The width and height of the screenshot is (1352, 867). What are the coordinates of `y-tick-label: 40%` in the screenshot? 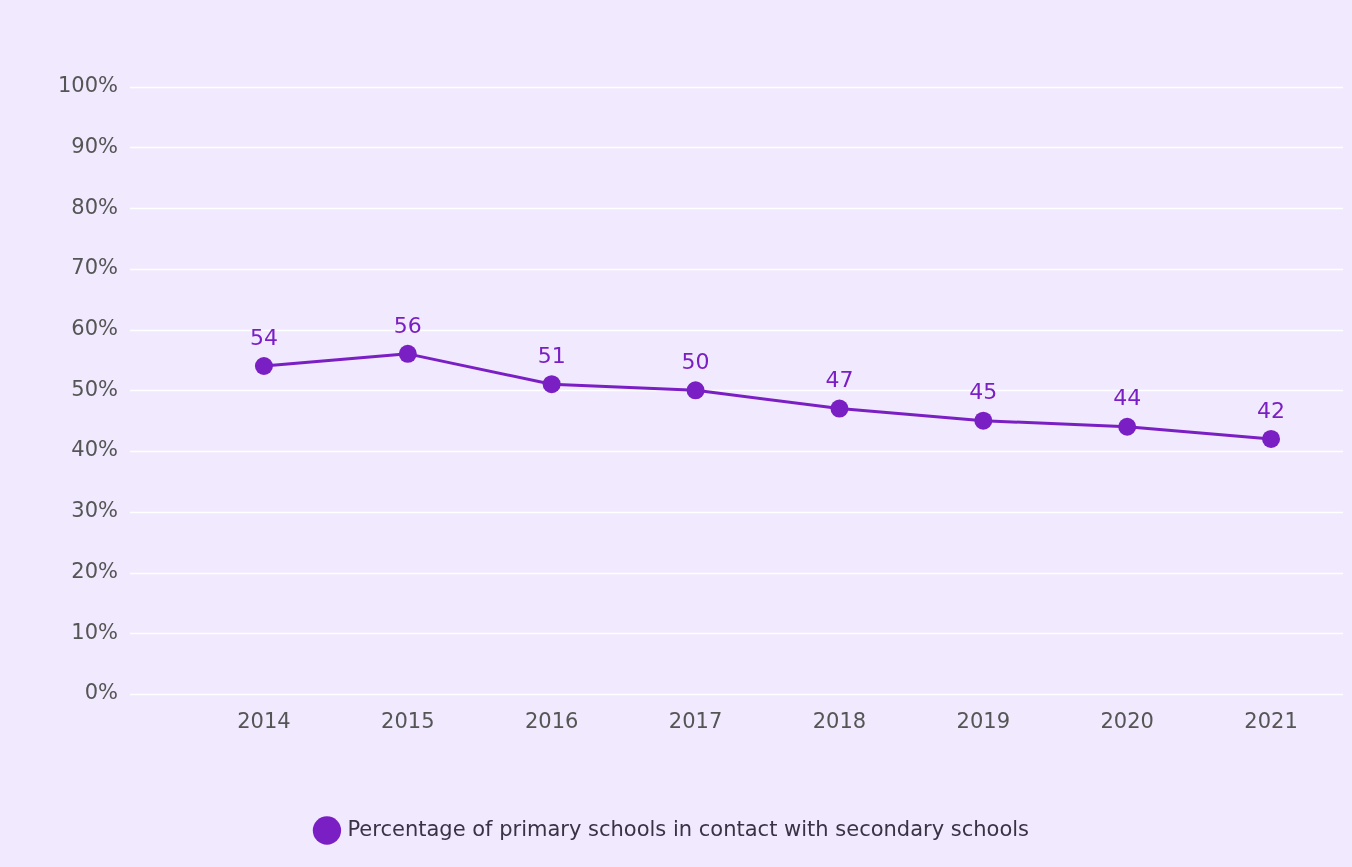 It's located at (94, 449).